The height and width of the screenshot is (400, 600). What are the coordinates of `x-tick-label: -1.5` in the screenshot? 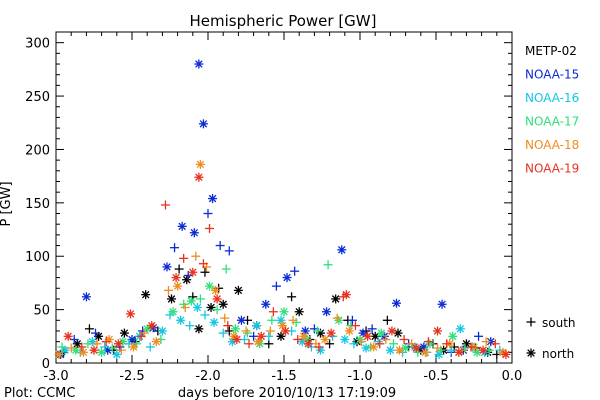 It's located at (283, 376).